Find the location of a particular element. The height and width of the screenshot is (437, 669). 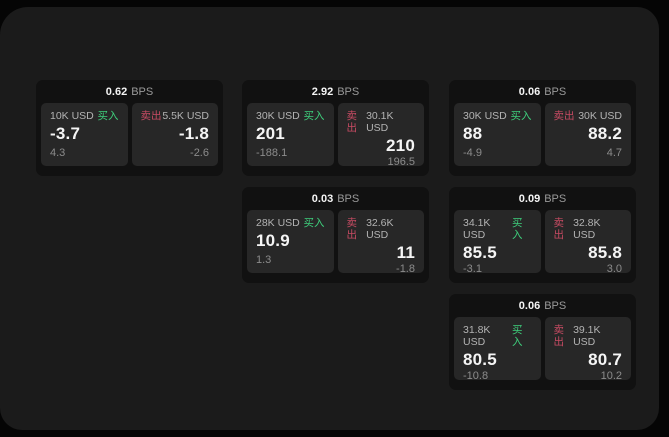

sell-delta: 3.0 is located at coordinates (614, 269).